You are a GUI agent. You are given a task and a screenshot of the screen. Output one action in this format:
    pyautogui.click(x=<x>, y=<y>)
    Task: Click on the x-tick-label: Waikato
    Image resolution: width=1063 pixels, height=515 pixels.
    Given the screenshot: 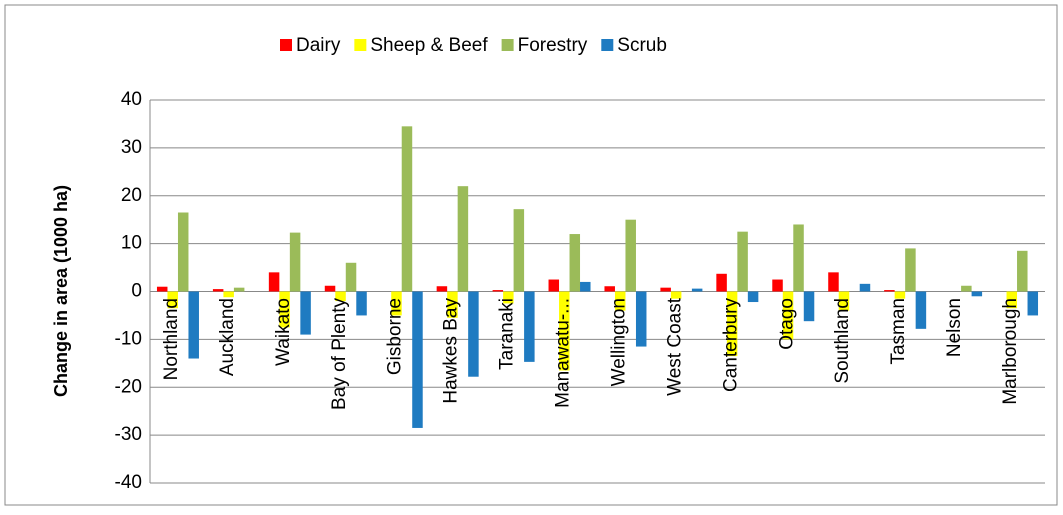 What is the action you would take?
    pyautogui.click(x=283, y=332)
    